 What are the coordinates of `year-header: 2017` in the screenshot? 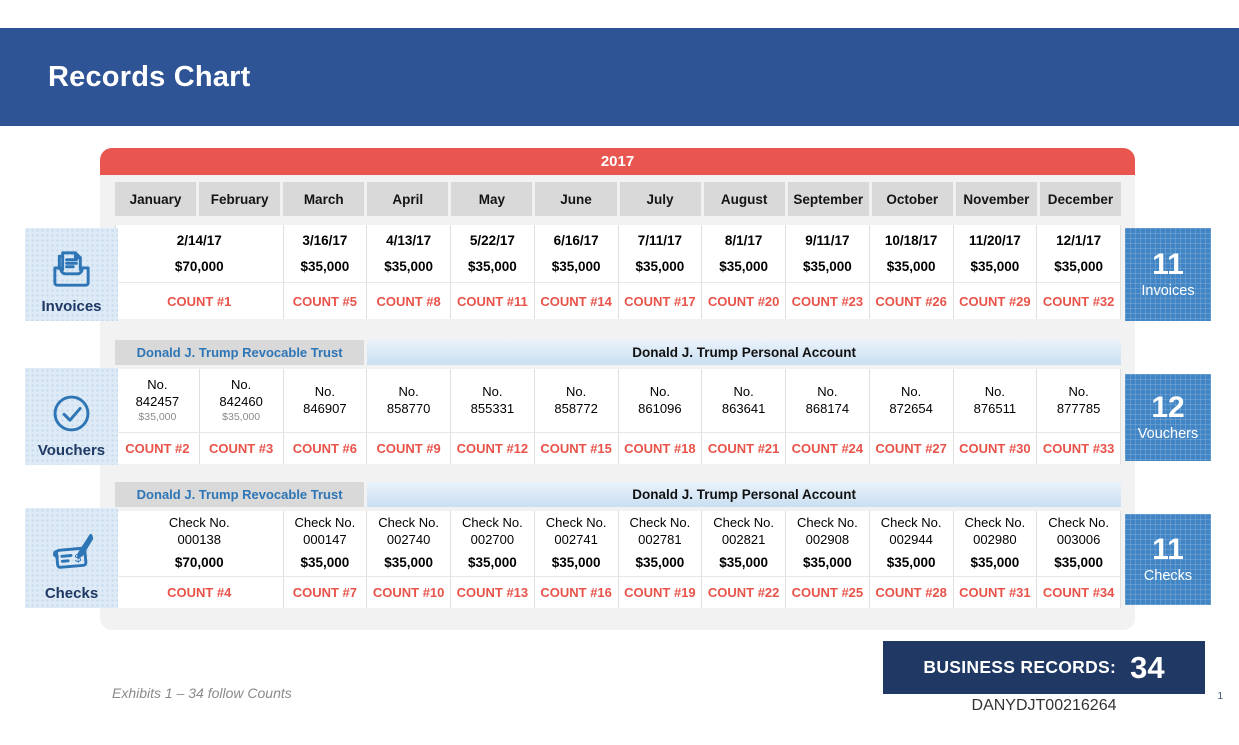 It's located at (617, 161).